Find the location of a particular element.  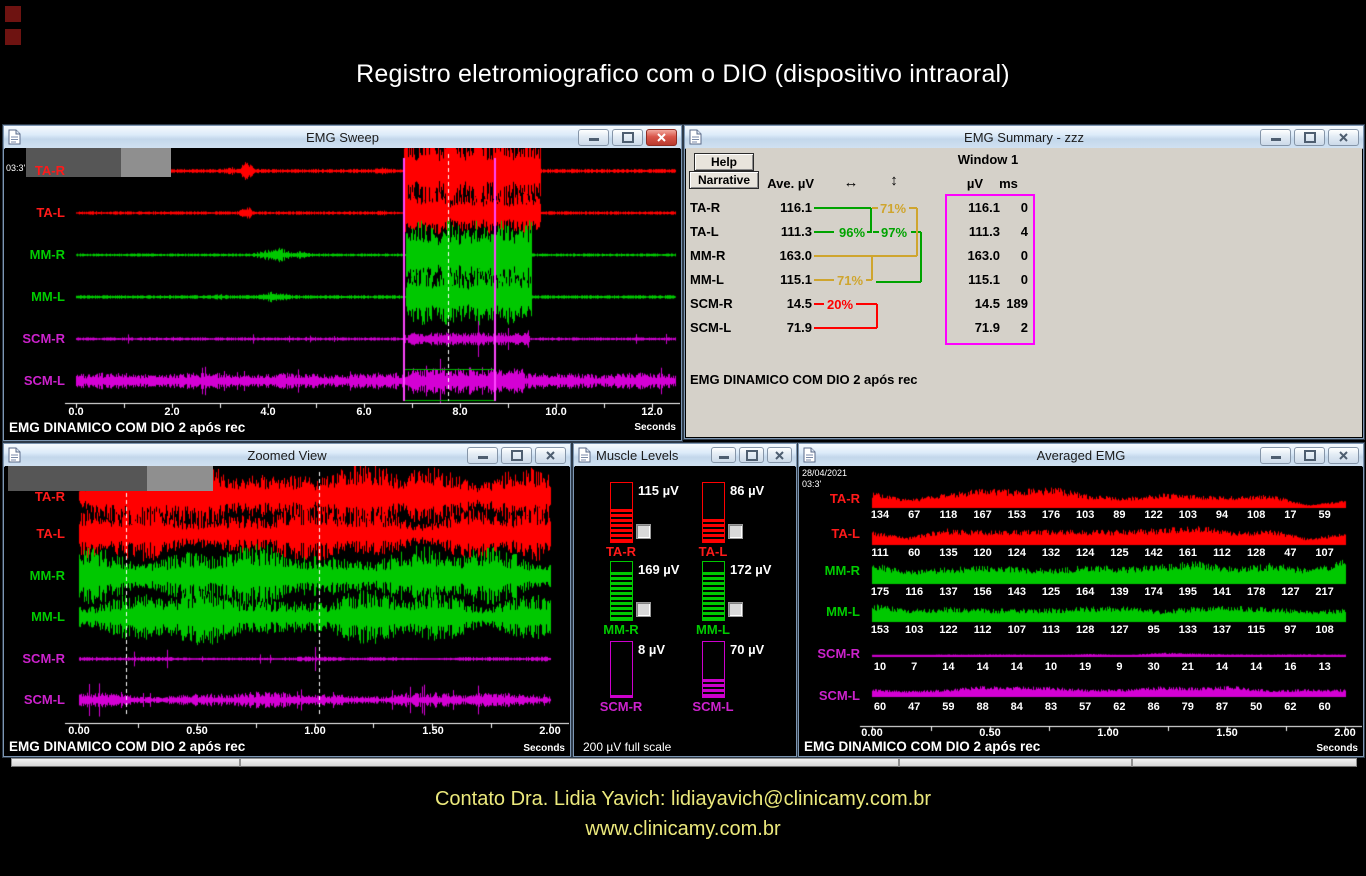

avg-value: 19 is located at coordinates (1085, 667).